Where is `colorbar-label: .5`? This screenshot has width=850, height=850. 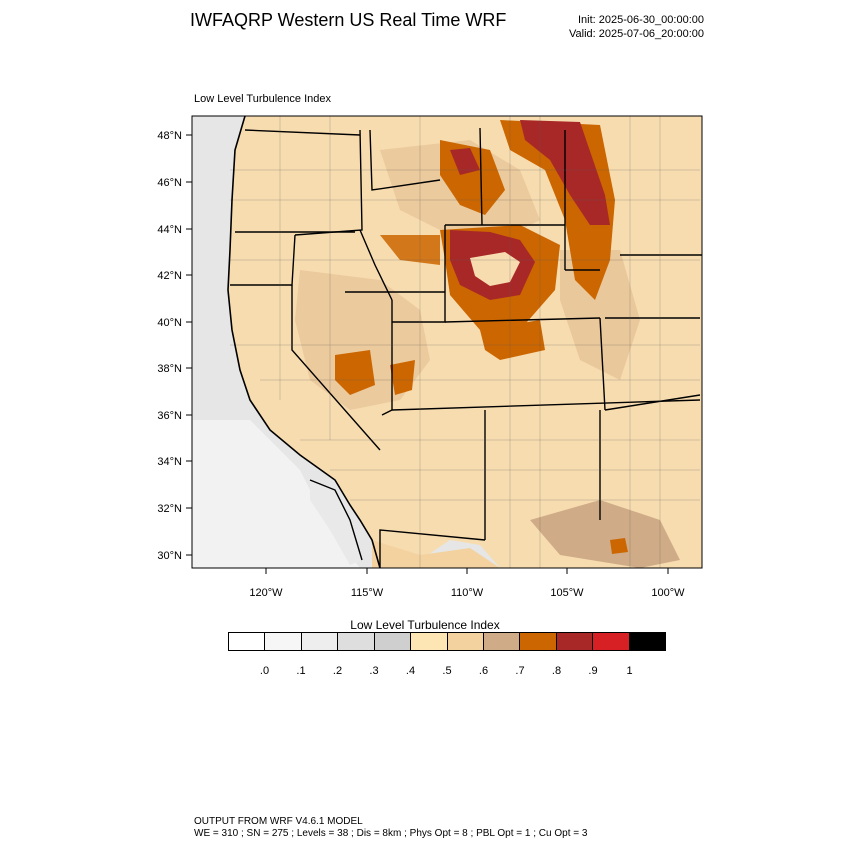 colorbar-label: .5 is located at coordinates (447, 671).